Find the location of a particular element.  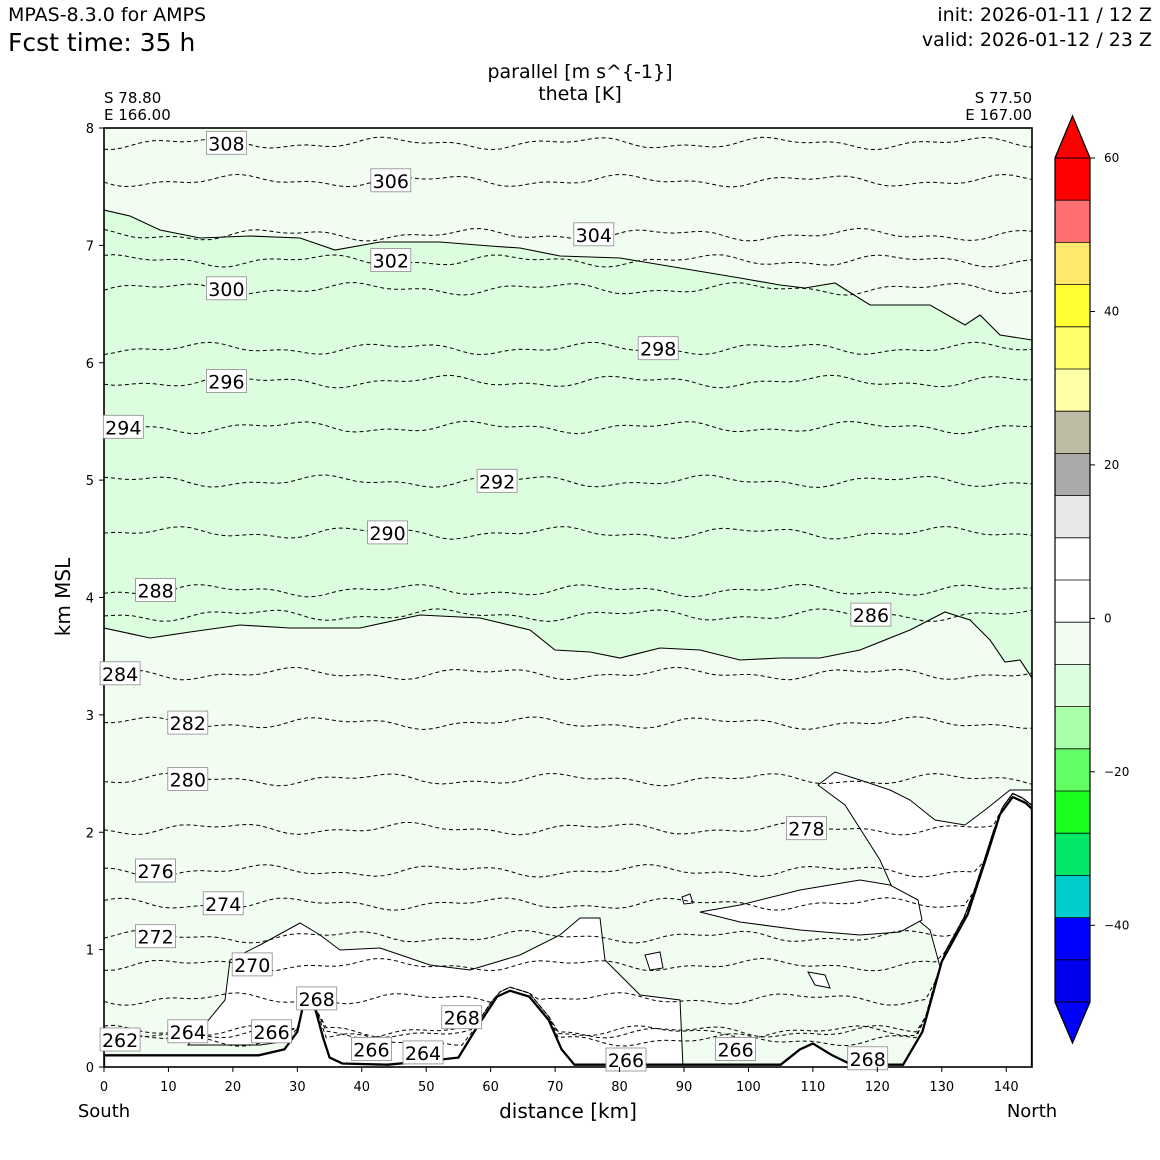

x-tick-label: 60 is located at coordinates (490, 1087).